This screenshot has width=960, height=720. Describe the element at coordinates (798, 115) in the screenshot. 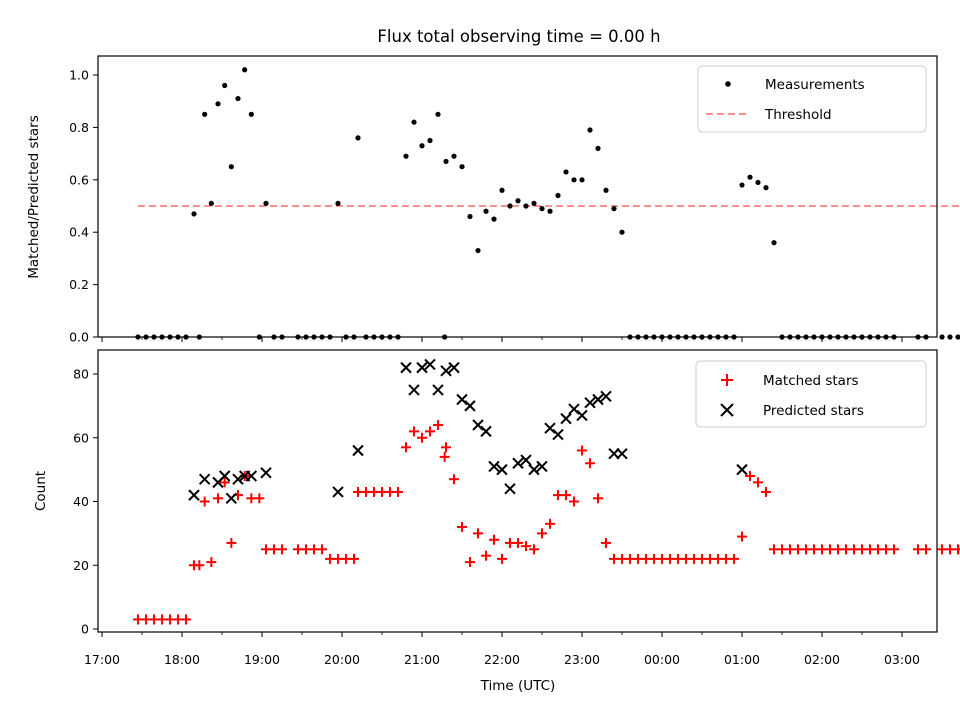

I see `legend-threshold-label: Threshold` at that location.